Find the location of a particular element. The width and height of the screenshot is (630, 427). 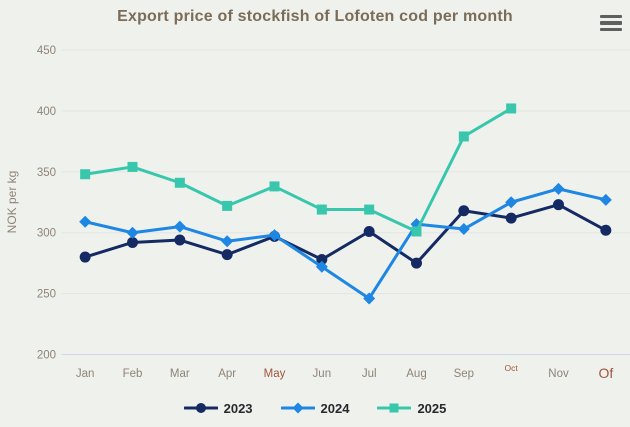

y-axis-tick-label: 450 is located at coordinates (46, 51).